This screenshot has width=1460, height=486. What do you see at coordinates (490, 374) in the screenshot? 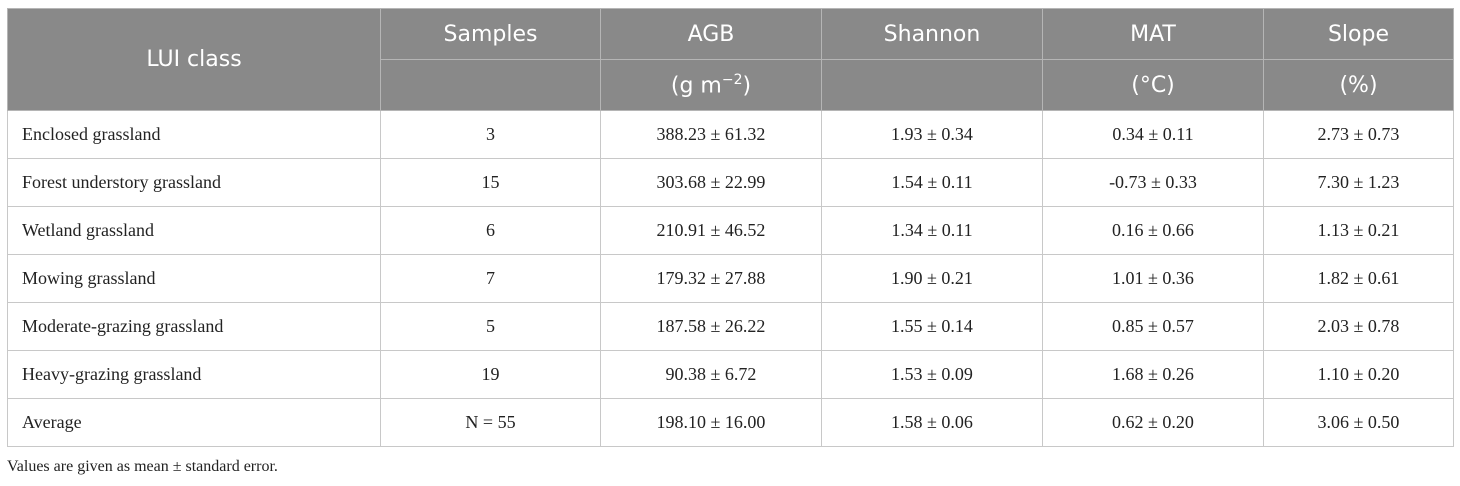
I see `table-cell: 19` at bounding box center [490, 374].